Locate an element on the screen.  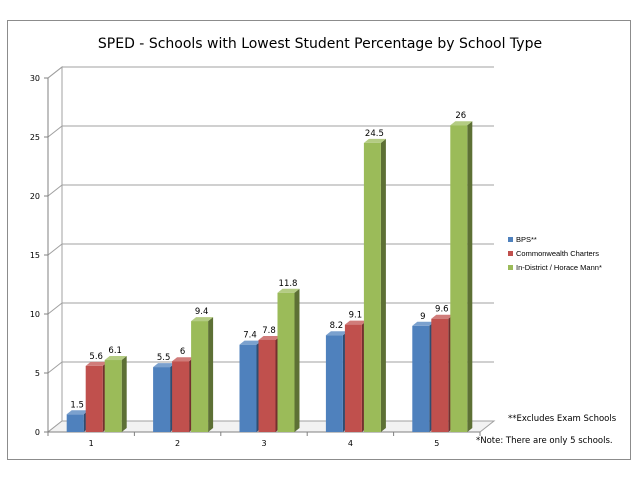
legend-item-in-district: In-District / Horace Mann* is located at coordinates (555, 267).